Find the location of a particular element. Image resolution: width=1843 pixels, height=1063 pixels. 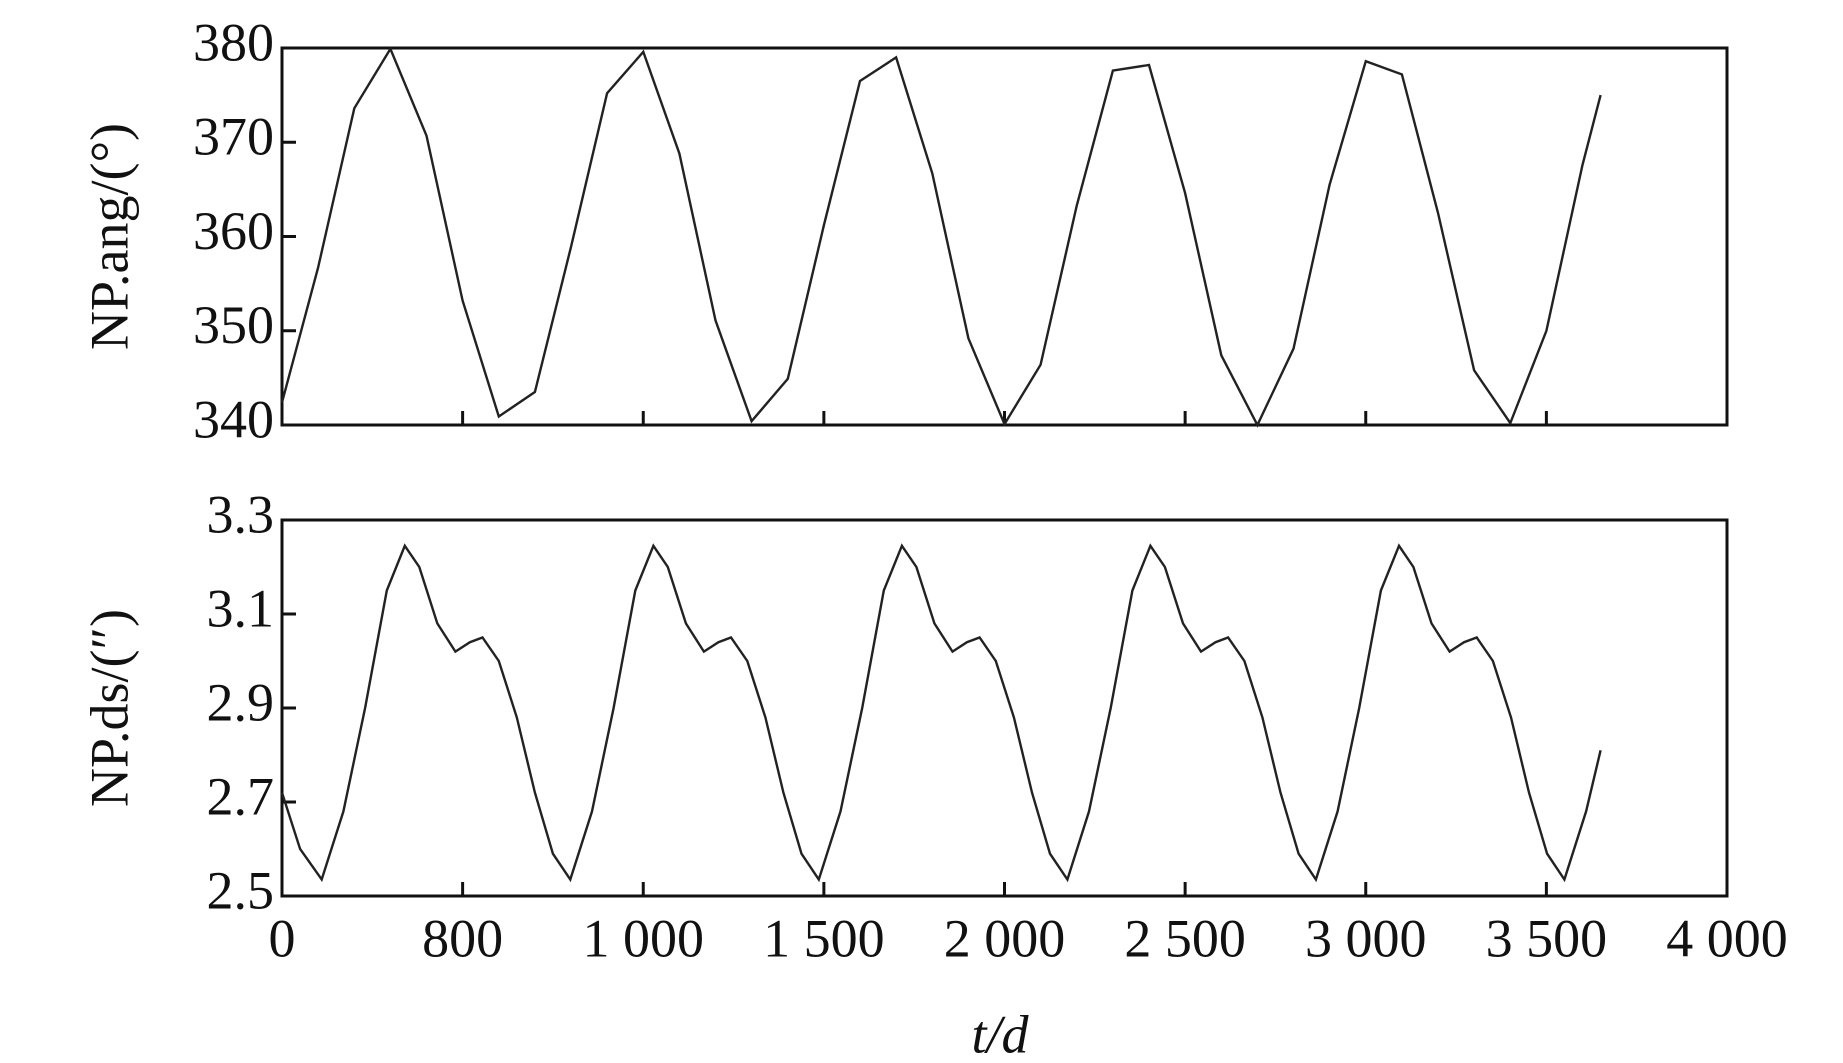

x-tick-label: 4 000 is located at coordinates (1727, 938).